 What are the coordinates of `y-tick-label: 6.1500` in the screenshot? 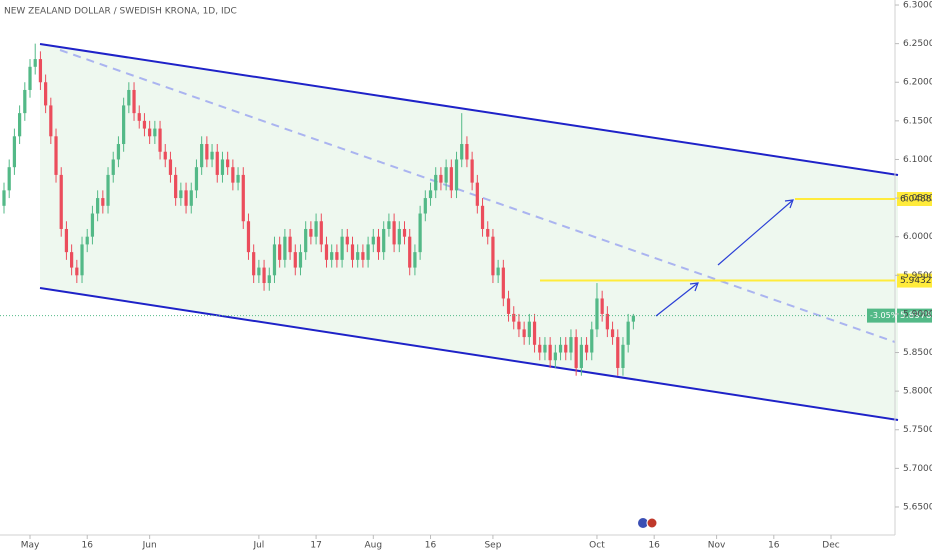 It's located at (917, 121).